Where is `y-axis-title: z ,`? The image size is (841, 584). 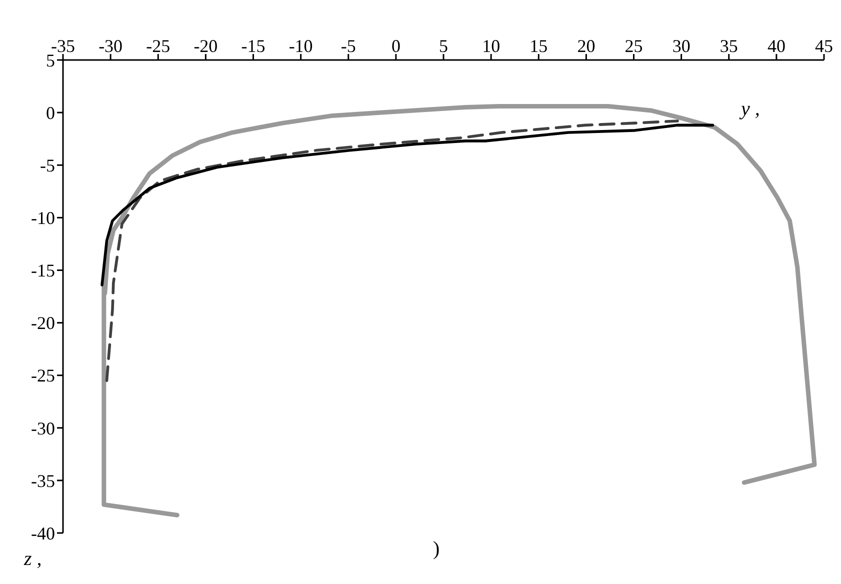
y-axis-title: z , is located at coordinates (33, 559).